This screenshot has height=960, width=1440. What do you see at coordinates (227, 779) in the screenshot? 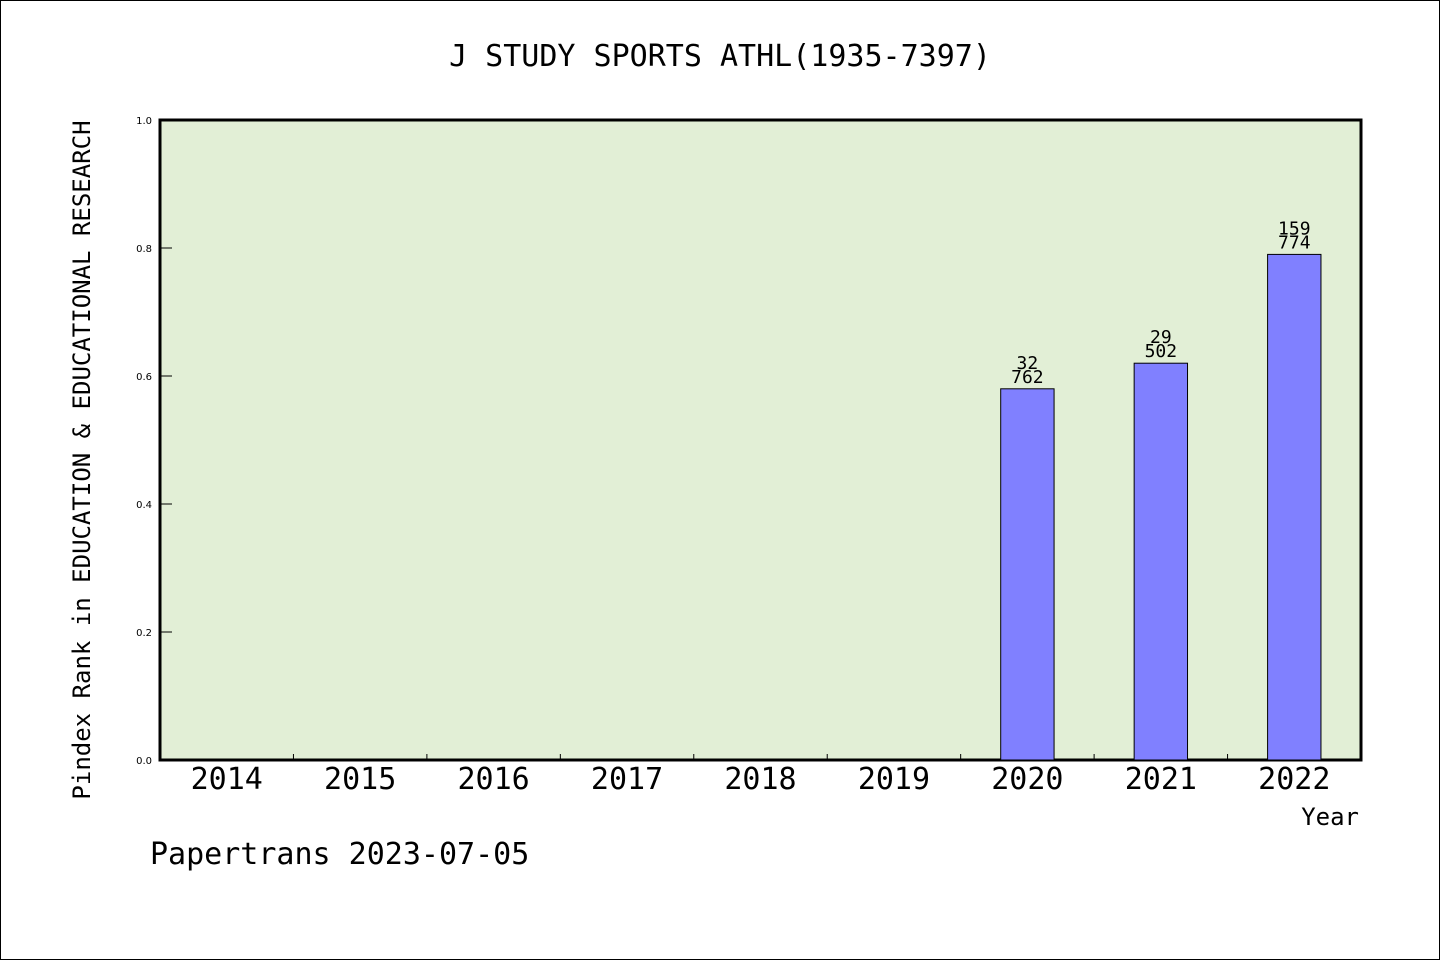
I see `x-tick-label: 2014` at bounding box center [227, 779].